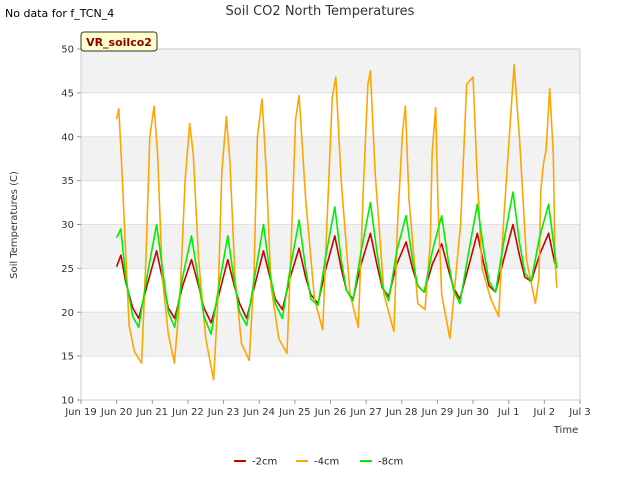 This screenshot has height=480, width=640. Describe the element at coordinates (258, 412) in the screenshot. I see `x-tick-label: Jun 24` at that location.